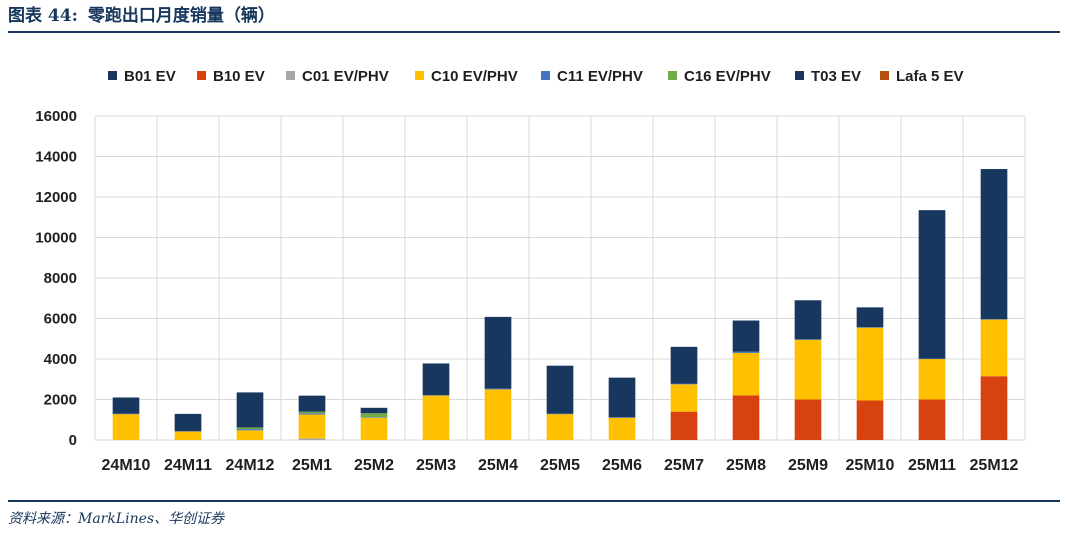  Describe the element at coordinates (622, 465) in the screenshot. I see `x-tick-label-8: 25M6` at that location.